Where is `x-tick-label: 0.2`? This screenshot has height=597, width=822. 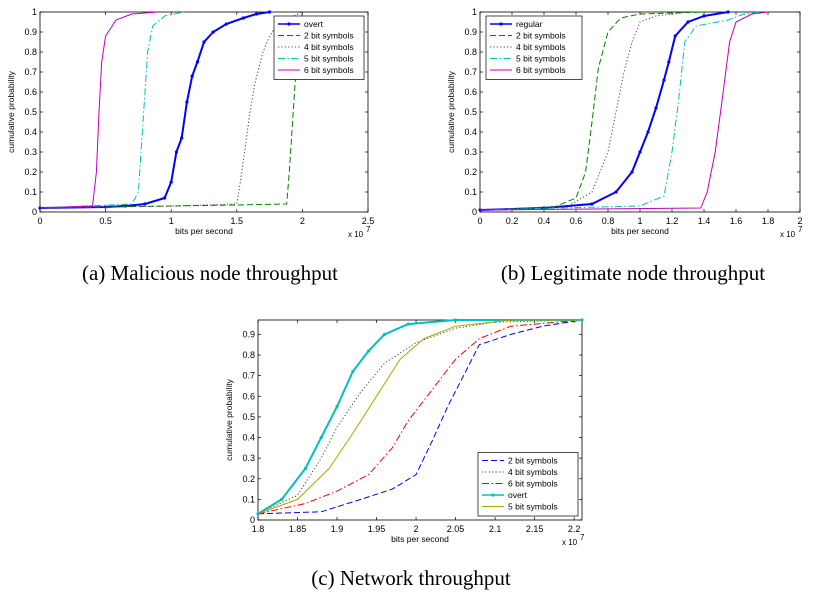
x-tick-label: 0.2 is located at coordinates (512, 221).